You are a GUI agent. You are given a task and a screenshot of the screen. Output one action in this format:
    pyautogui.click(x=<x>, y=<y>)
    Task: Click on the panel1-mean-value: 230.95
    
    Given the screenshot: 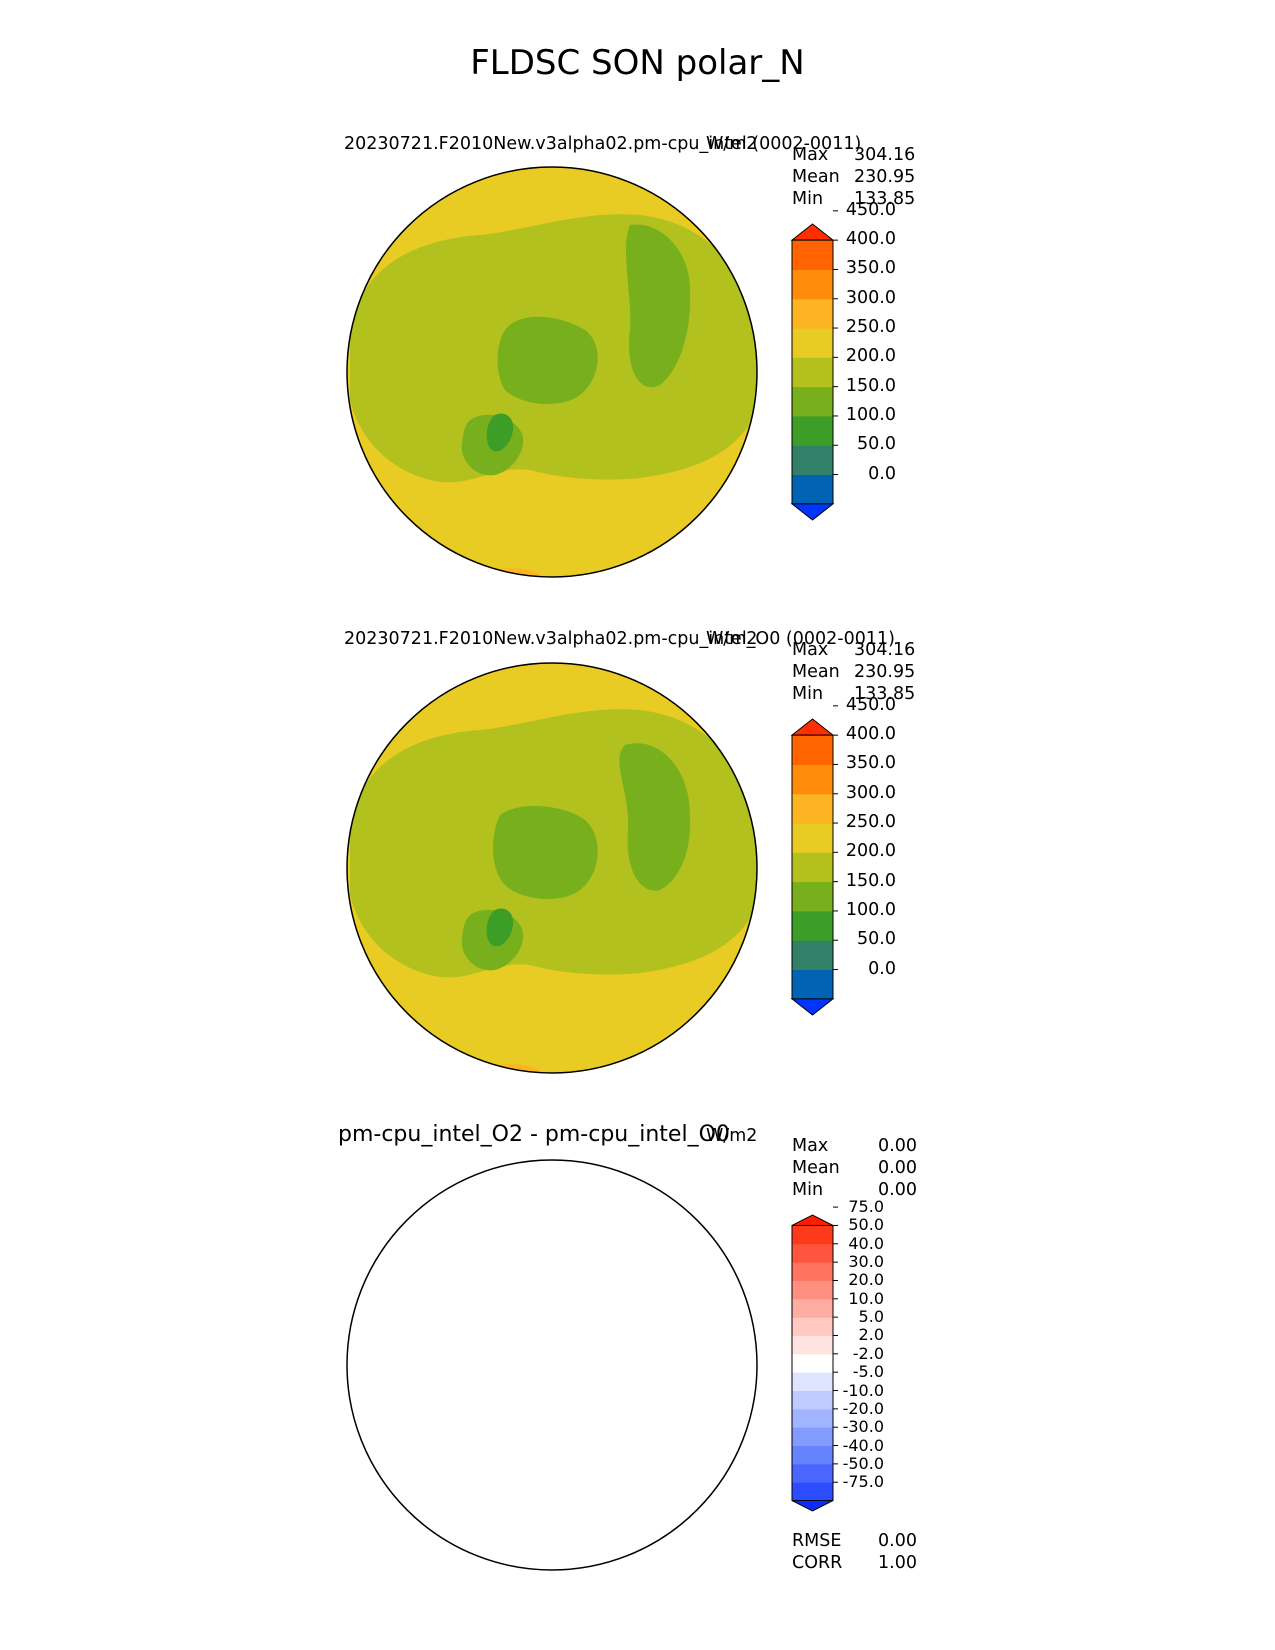 What is the action you would take?
    pyautogui.click(x=885, y=177)
    